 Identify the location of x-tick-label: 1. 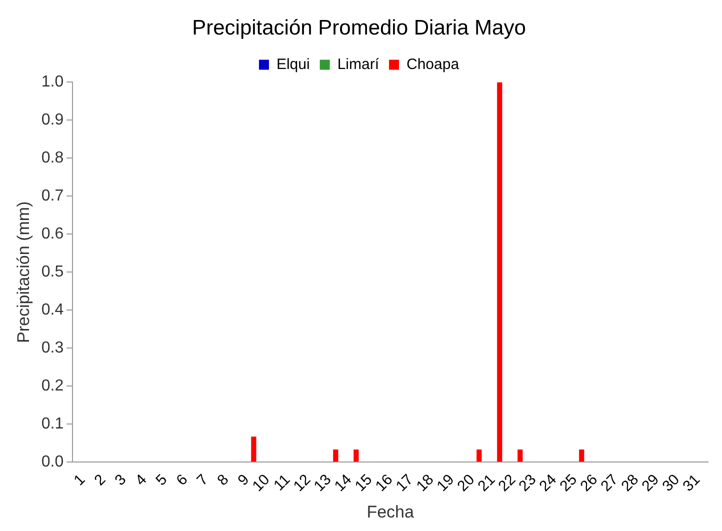
(79, 480).